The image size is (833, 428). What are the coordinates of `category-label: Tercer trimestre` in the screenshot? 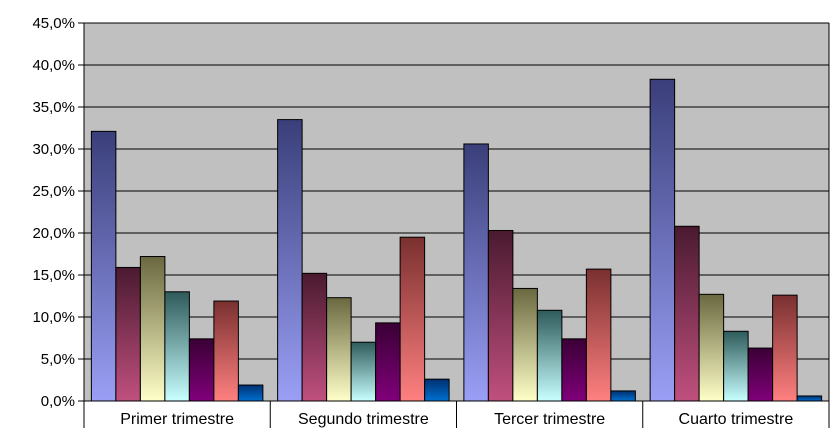 It's located at (549, 419).